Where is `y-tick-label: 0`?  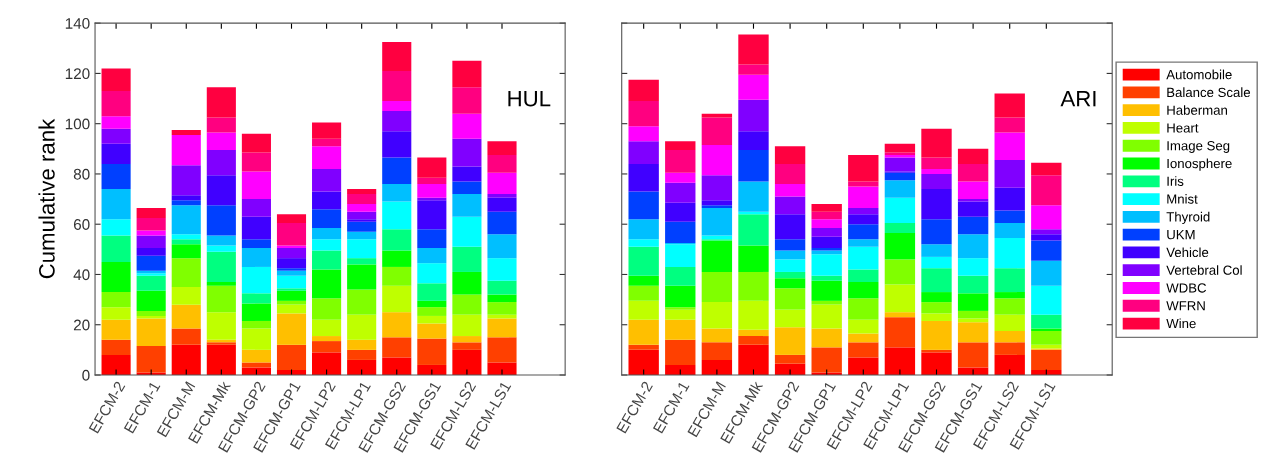
y-tick-label: 0 is located at coordinates (86, 375).